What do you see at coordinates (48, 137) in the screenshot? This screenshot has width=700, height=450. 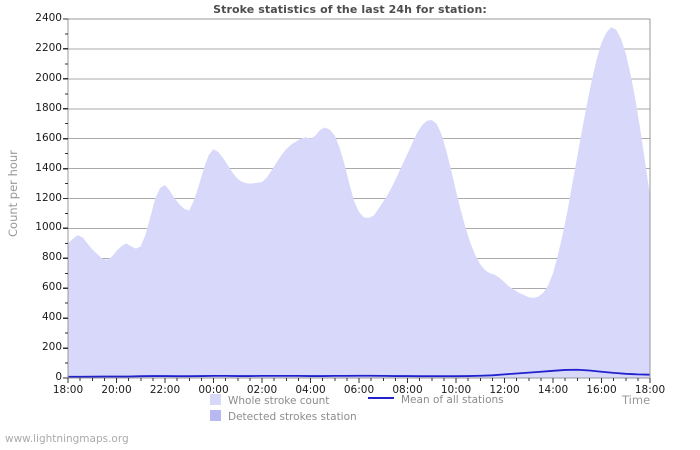 I see `y-tick-label: 1600` at bounding box center [48, 137].